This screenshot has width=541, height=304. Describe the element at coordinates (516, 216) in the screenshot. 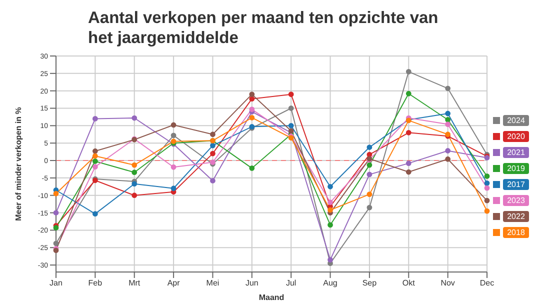

I see `legend-label: 2022` at that location.